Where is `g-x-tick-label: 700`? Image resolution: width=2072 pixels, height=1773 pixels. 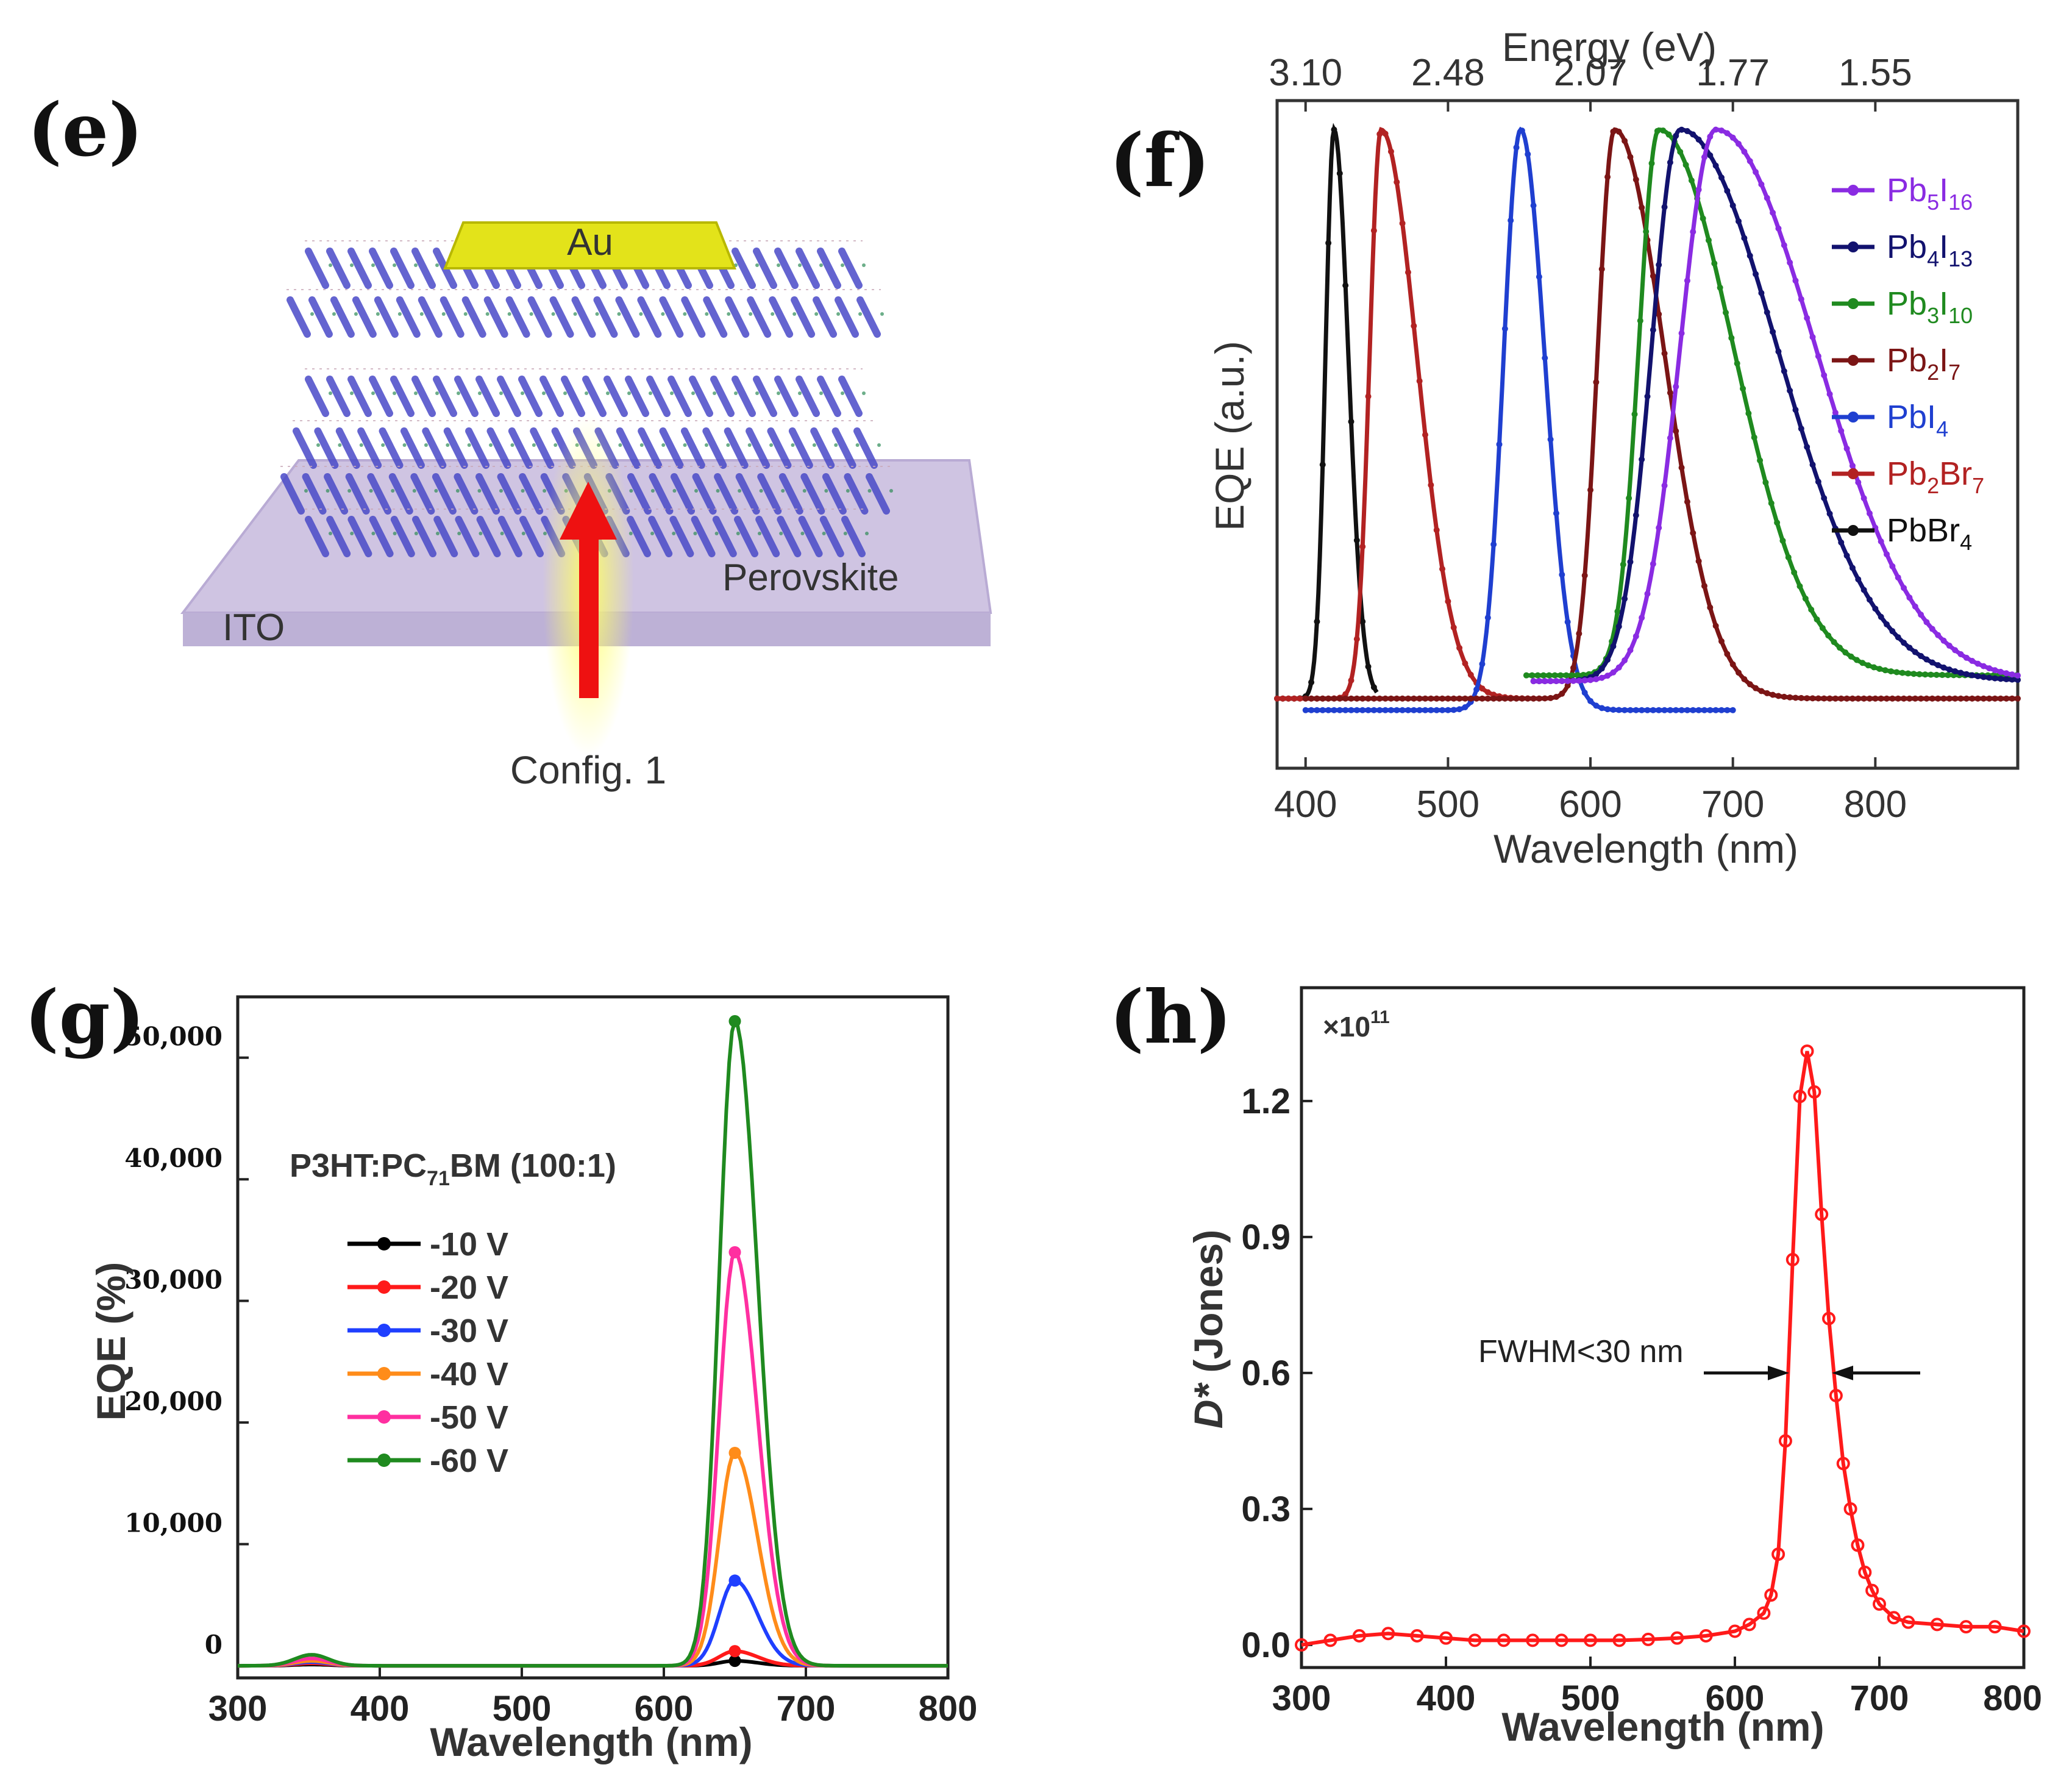 g-x-tick-label: 700 is located at coordinates (806, 1708).